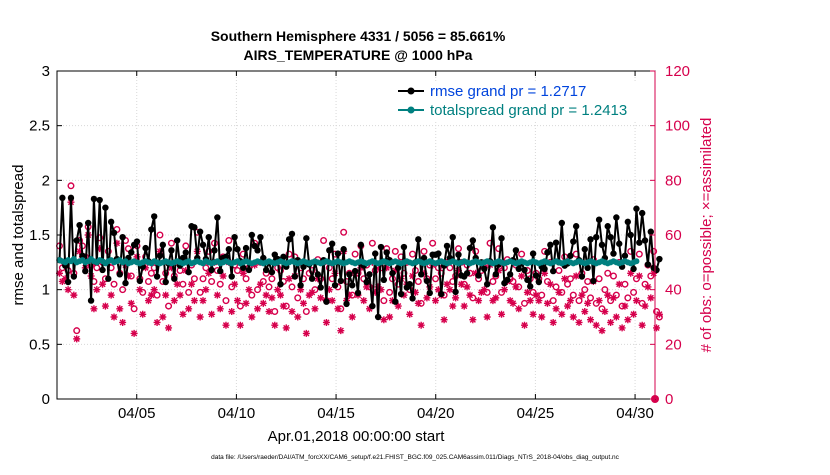 The width and height of the screenshot is (830, 475). What do you see at coordinates (39, 235) in the screenshot?
I see `y-left-tick-label: 1.5` at bounding box center [39, 235].